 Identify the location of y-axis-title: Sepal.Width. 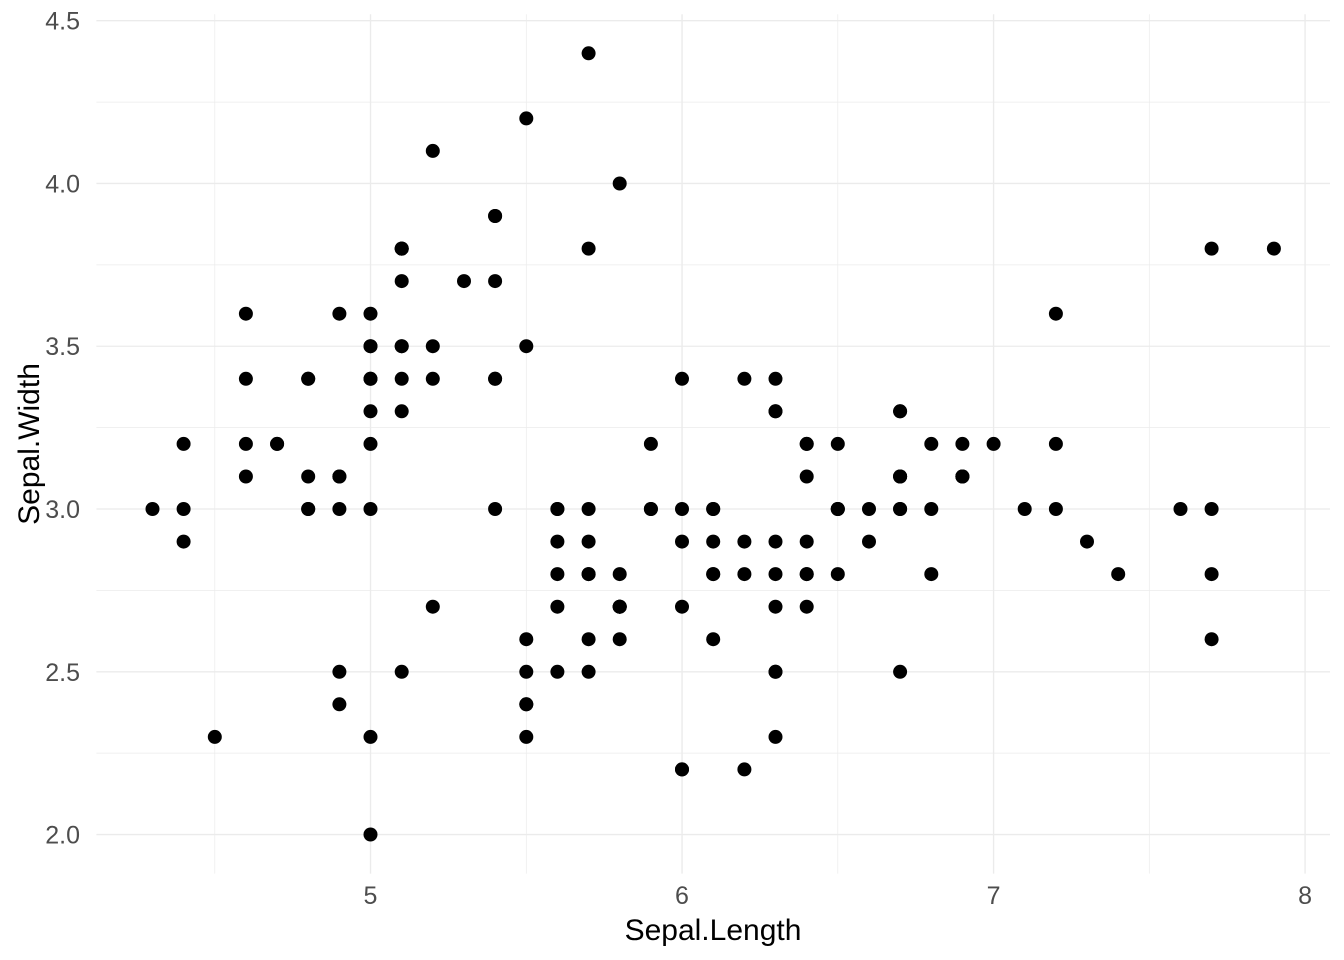
(29, 444).